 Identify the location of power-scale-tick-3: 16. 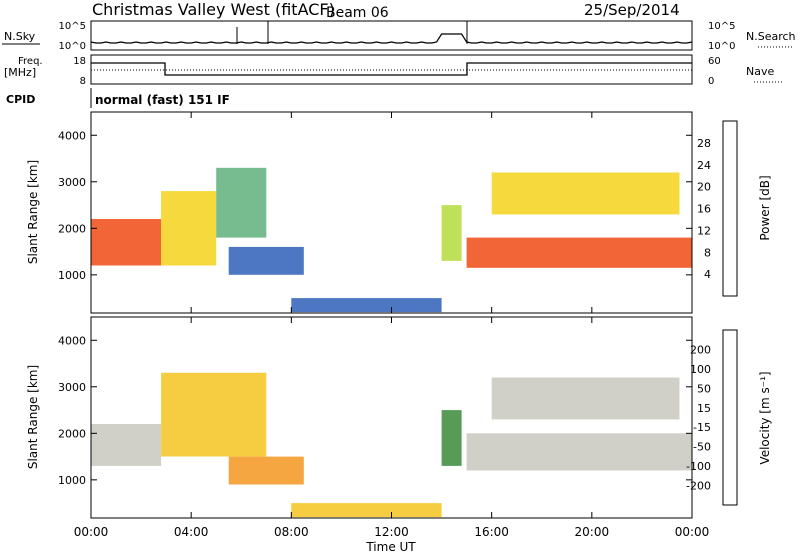
(704, 209).